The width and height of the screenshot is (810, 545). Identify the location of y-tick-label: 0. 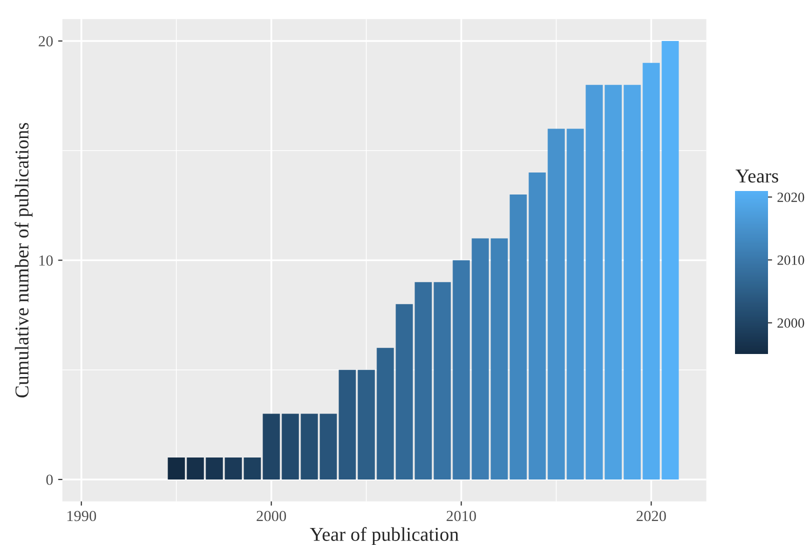
(49, 479).